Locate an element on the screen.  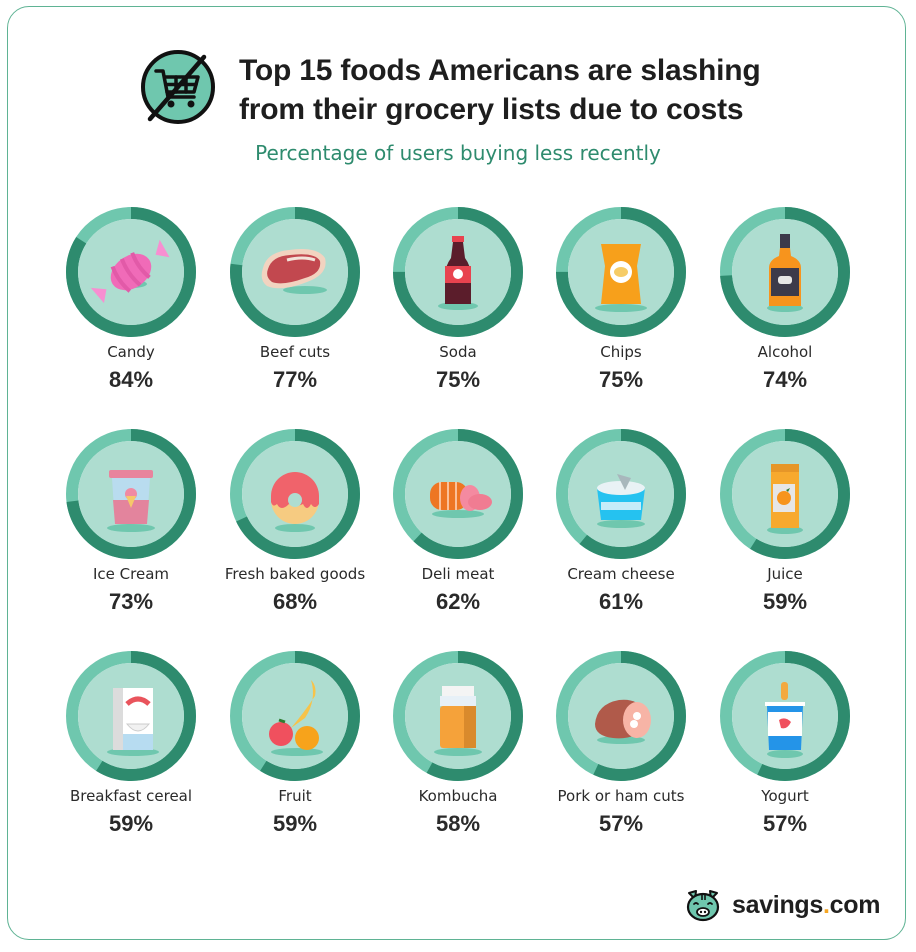
food-label: Candy is located at coordinates (131, 352).